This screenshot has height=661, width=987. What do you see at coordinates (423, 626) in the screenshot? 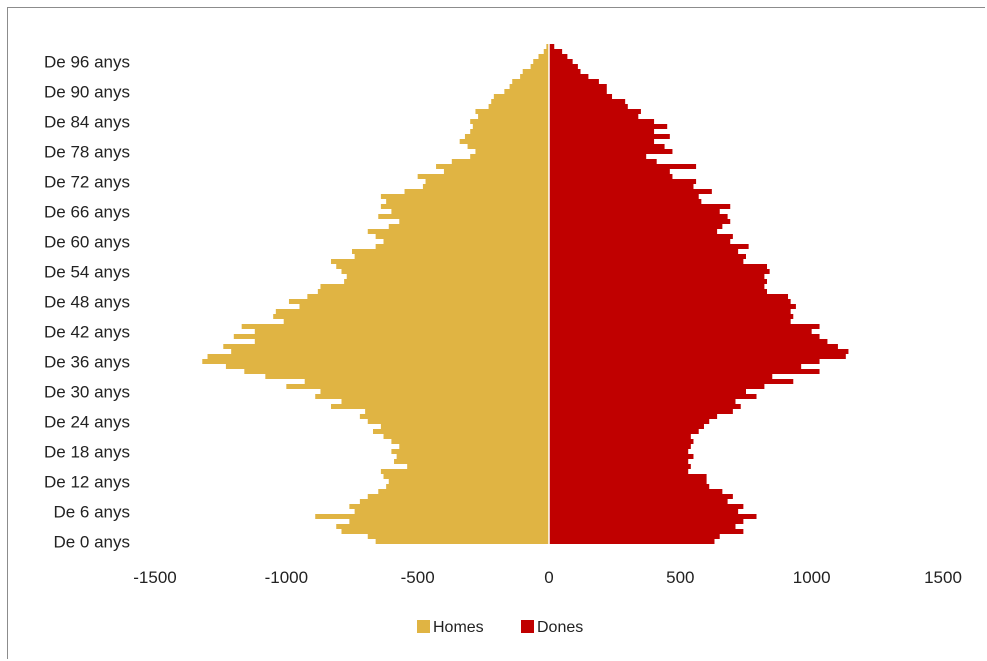
I see `legend-swatch-homes` at bounding box center [423, 626].